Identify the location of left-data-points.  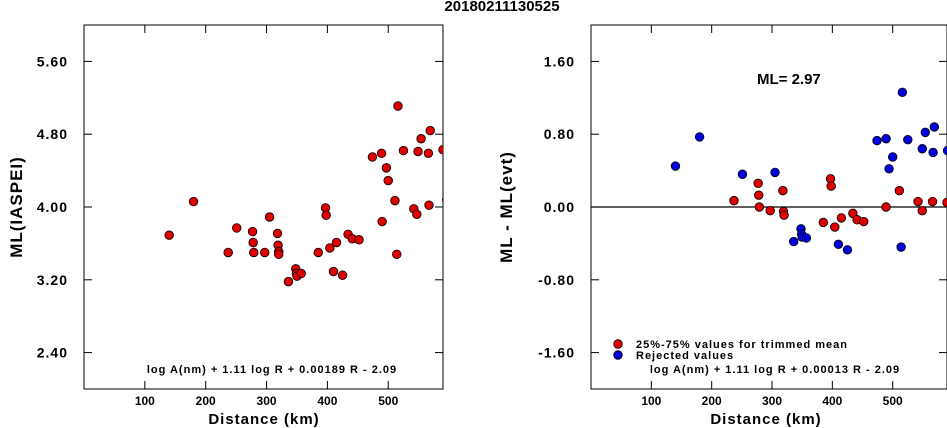
(303, 194).